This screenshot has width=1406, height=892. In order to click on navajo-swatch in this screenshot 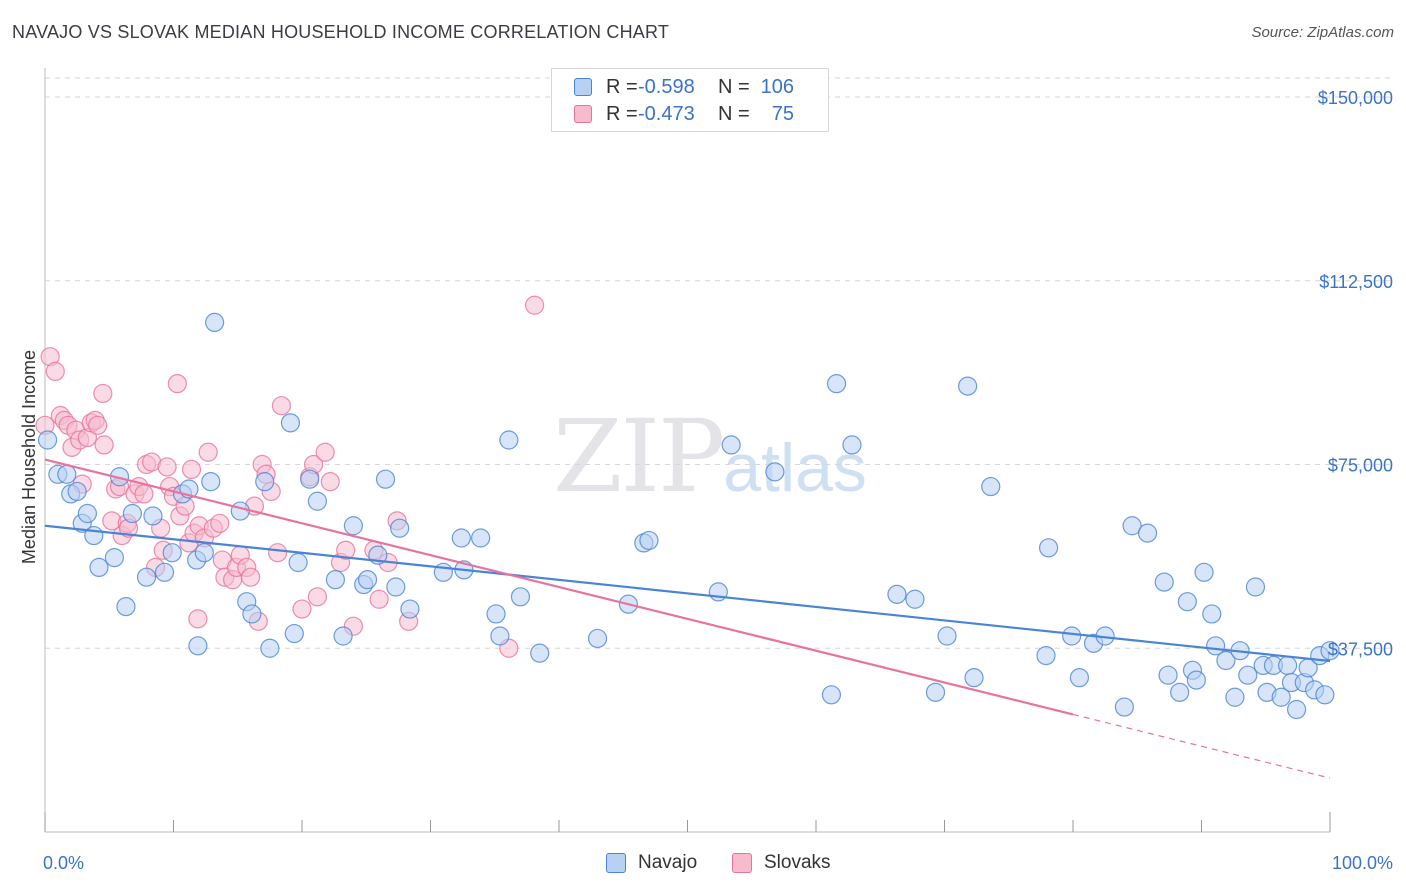, I will do `click(583, 87)`.